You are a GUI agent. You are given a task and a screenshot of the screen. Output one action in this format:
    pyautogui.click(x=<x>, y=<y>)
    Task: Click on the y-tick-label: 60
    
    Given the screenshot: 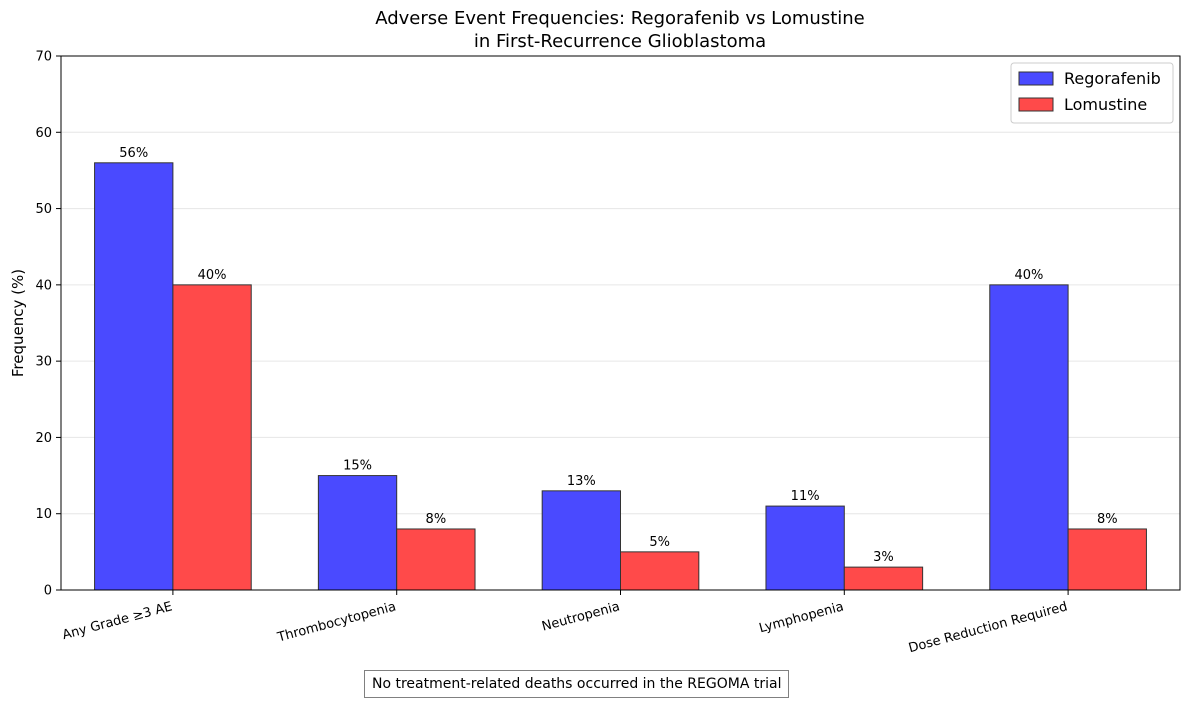 What is the action you would take?
    pyautogui.click(x=43, y=133)
    